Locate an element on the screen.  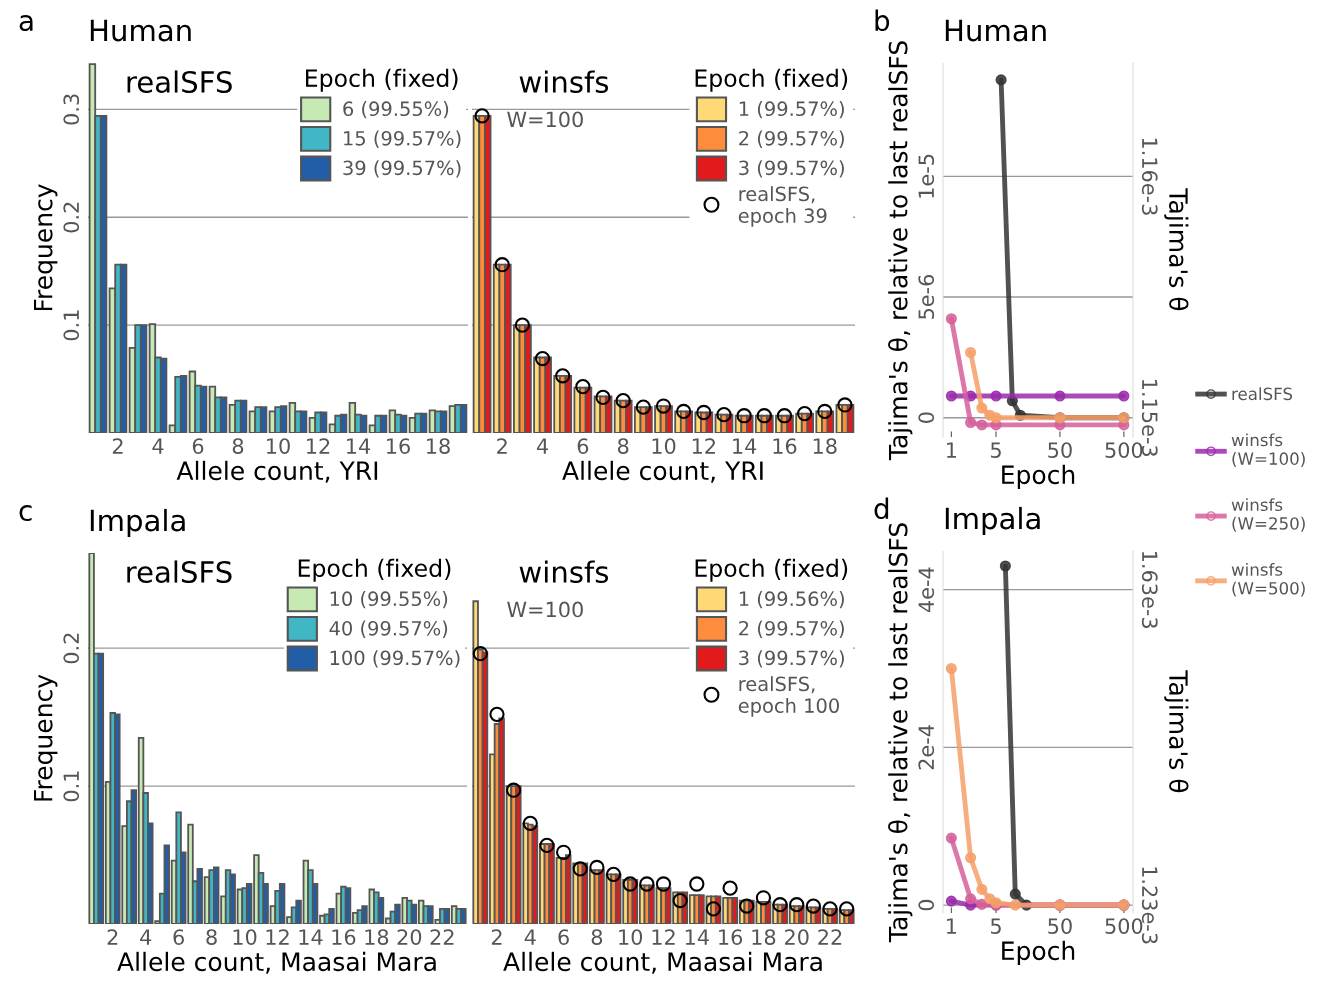
text: b is located at coordinates (882, 20).